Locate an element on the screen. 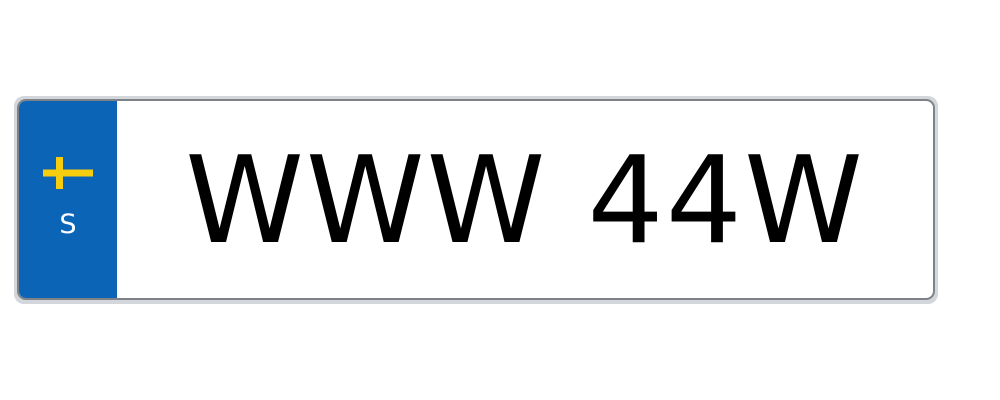 The height and width of the screenshot is (400, 1000). country-band: S is located at coordinates (68, 199).